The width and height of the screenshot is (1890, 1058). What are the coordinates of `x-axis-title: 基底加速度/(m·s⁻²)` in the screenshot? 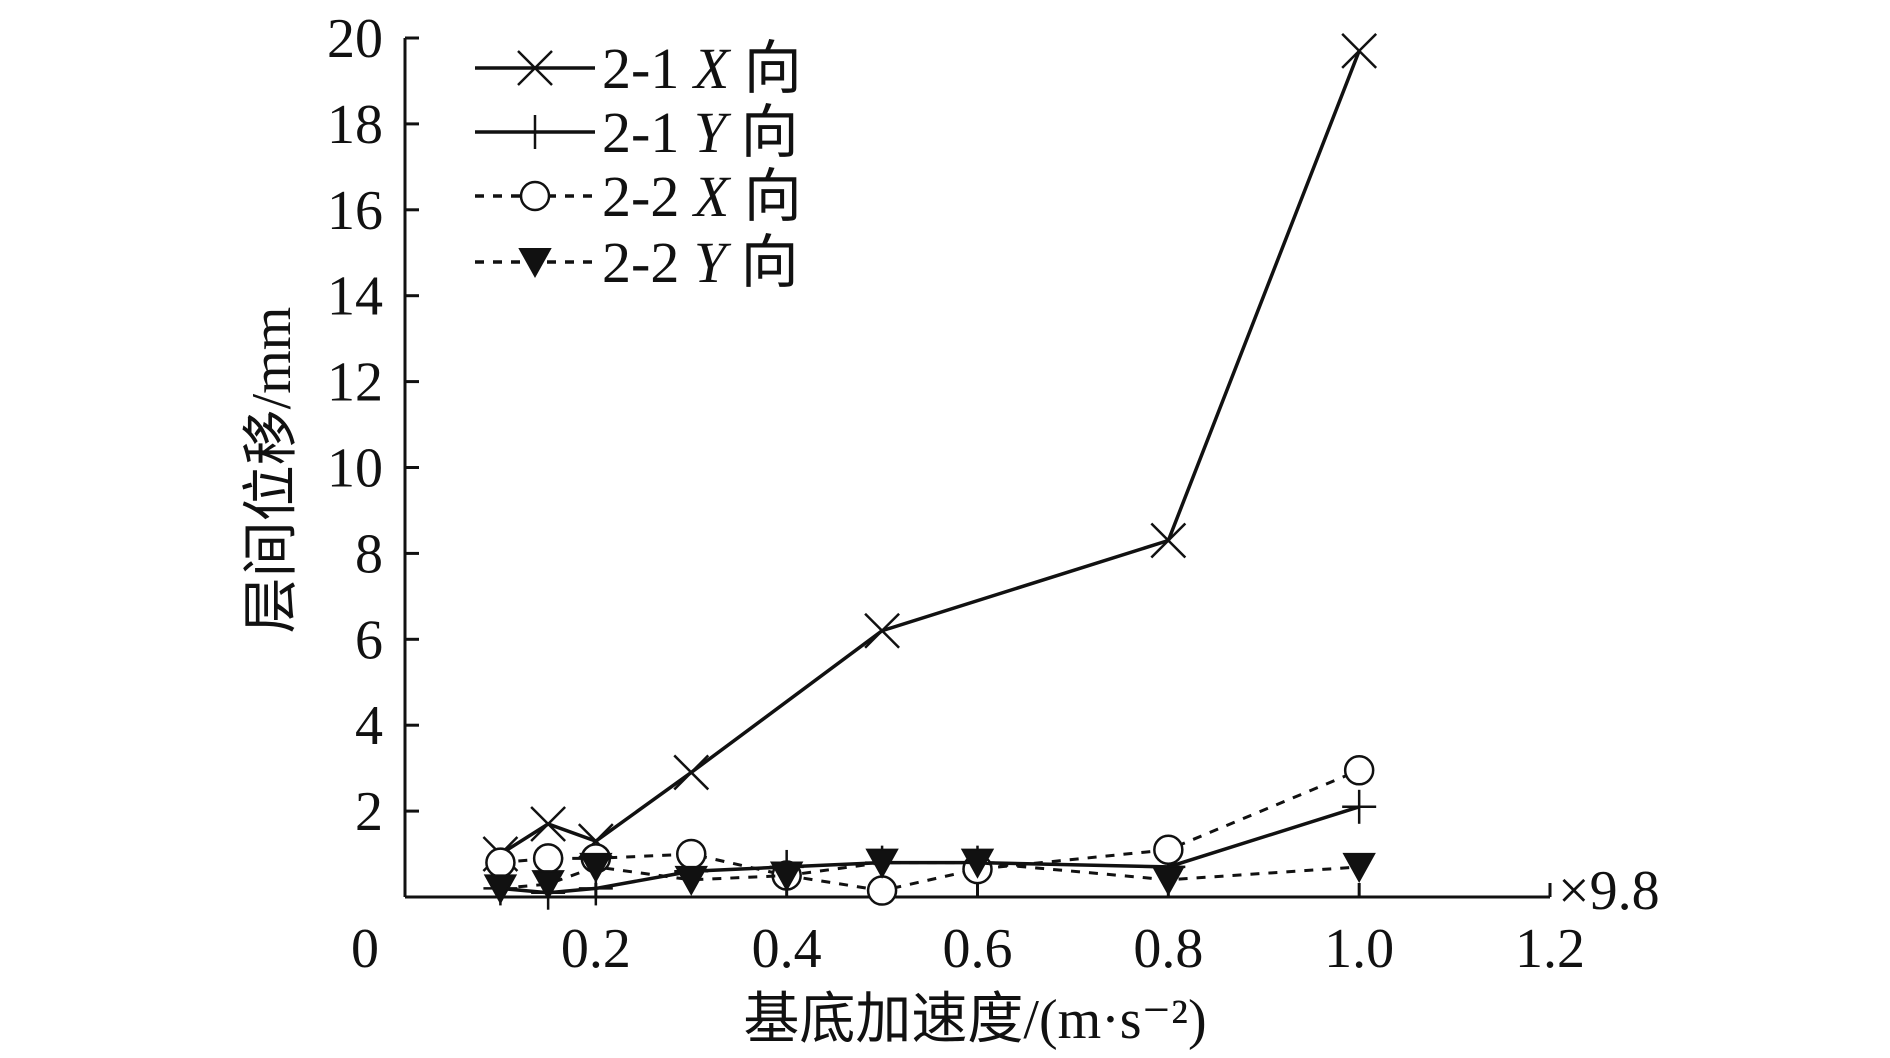 It's located at (974, 1020).